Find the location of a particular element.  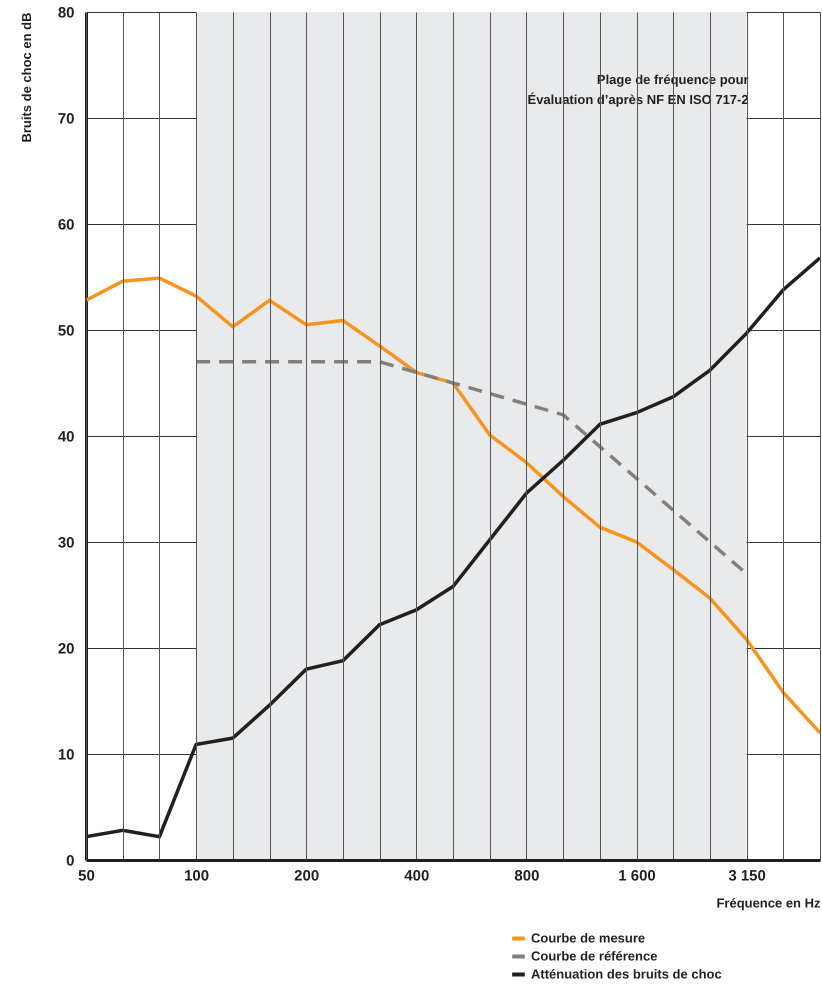

x-tick-label: 50 is located at coordinates (86, 876).